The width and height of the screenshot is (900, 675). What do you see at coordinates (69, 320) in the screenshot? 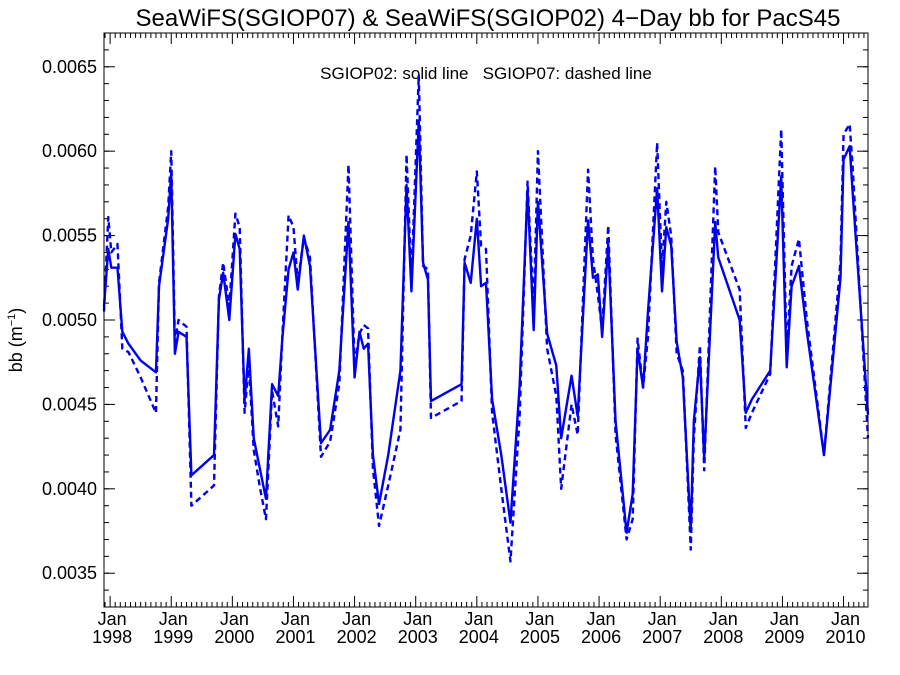
I see `y-tick-label: 0.0050` at bounding box center [69, 320].